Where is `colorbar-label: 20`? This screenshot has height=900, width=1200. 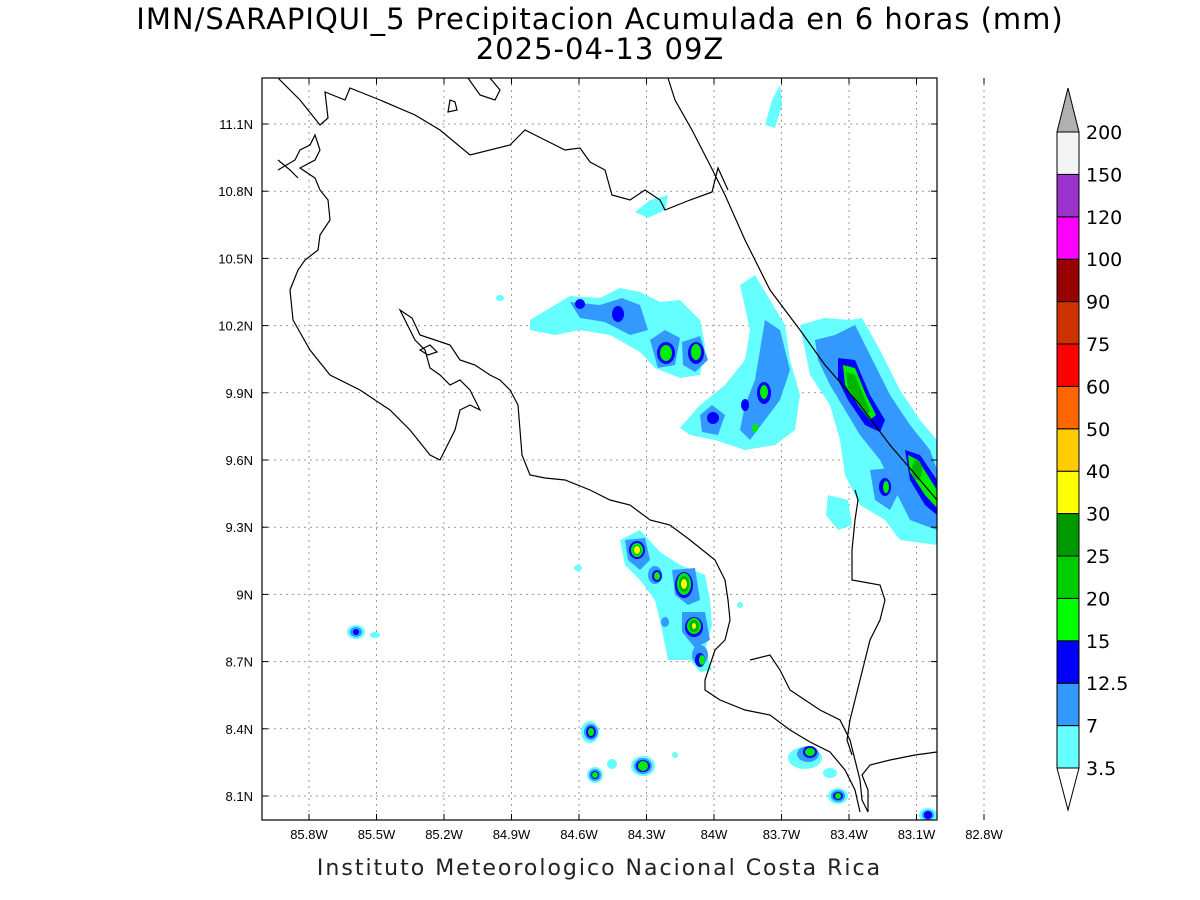 colorbar-label: 20 is located at coordinates (1098, 599).